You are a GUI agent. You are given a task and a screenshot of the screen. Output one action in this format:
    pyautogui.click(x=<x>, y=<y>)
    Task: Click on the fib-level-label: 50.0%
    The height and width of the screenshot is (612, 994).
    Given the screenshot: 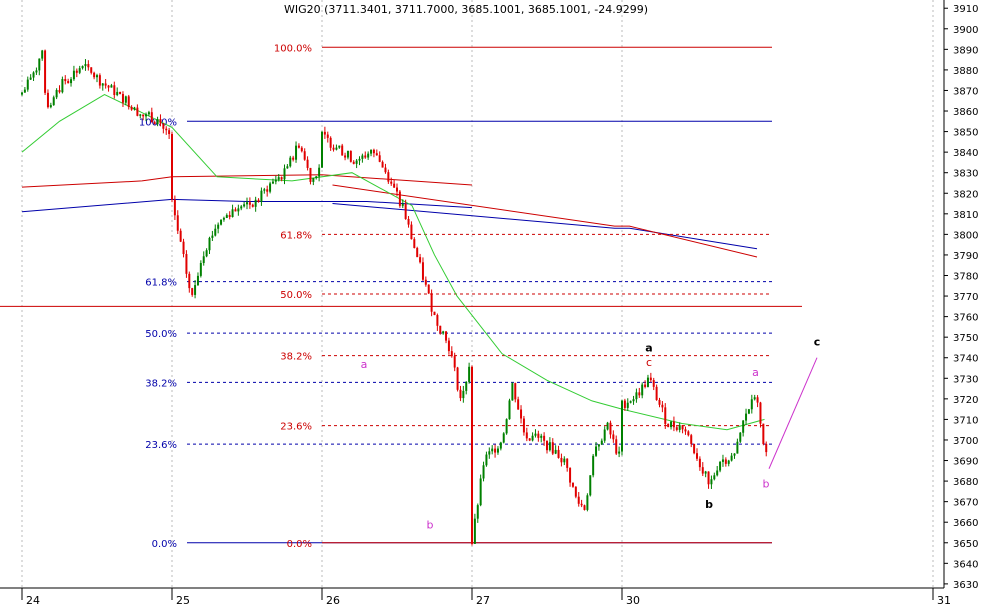 What is the action you would take?
    pyautogui.click(x=296, y=295)
    